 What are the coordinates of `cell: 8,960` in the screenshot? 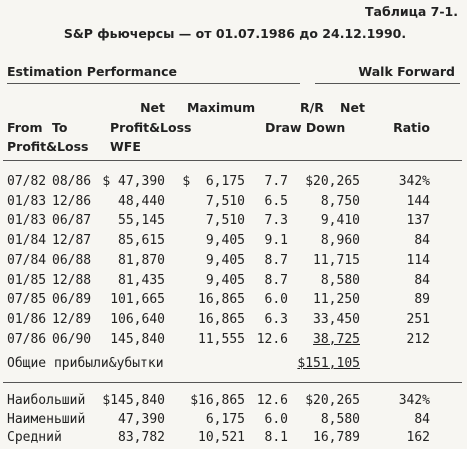 It's located at (340, 241).